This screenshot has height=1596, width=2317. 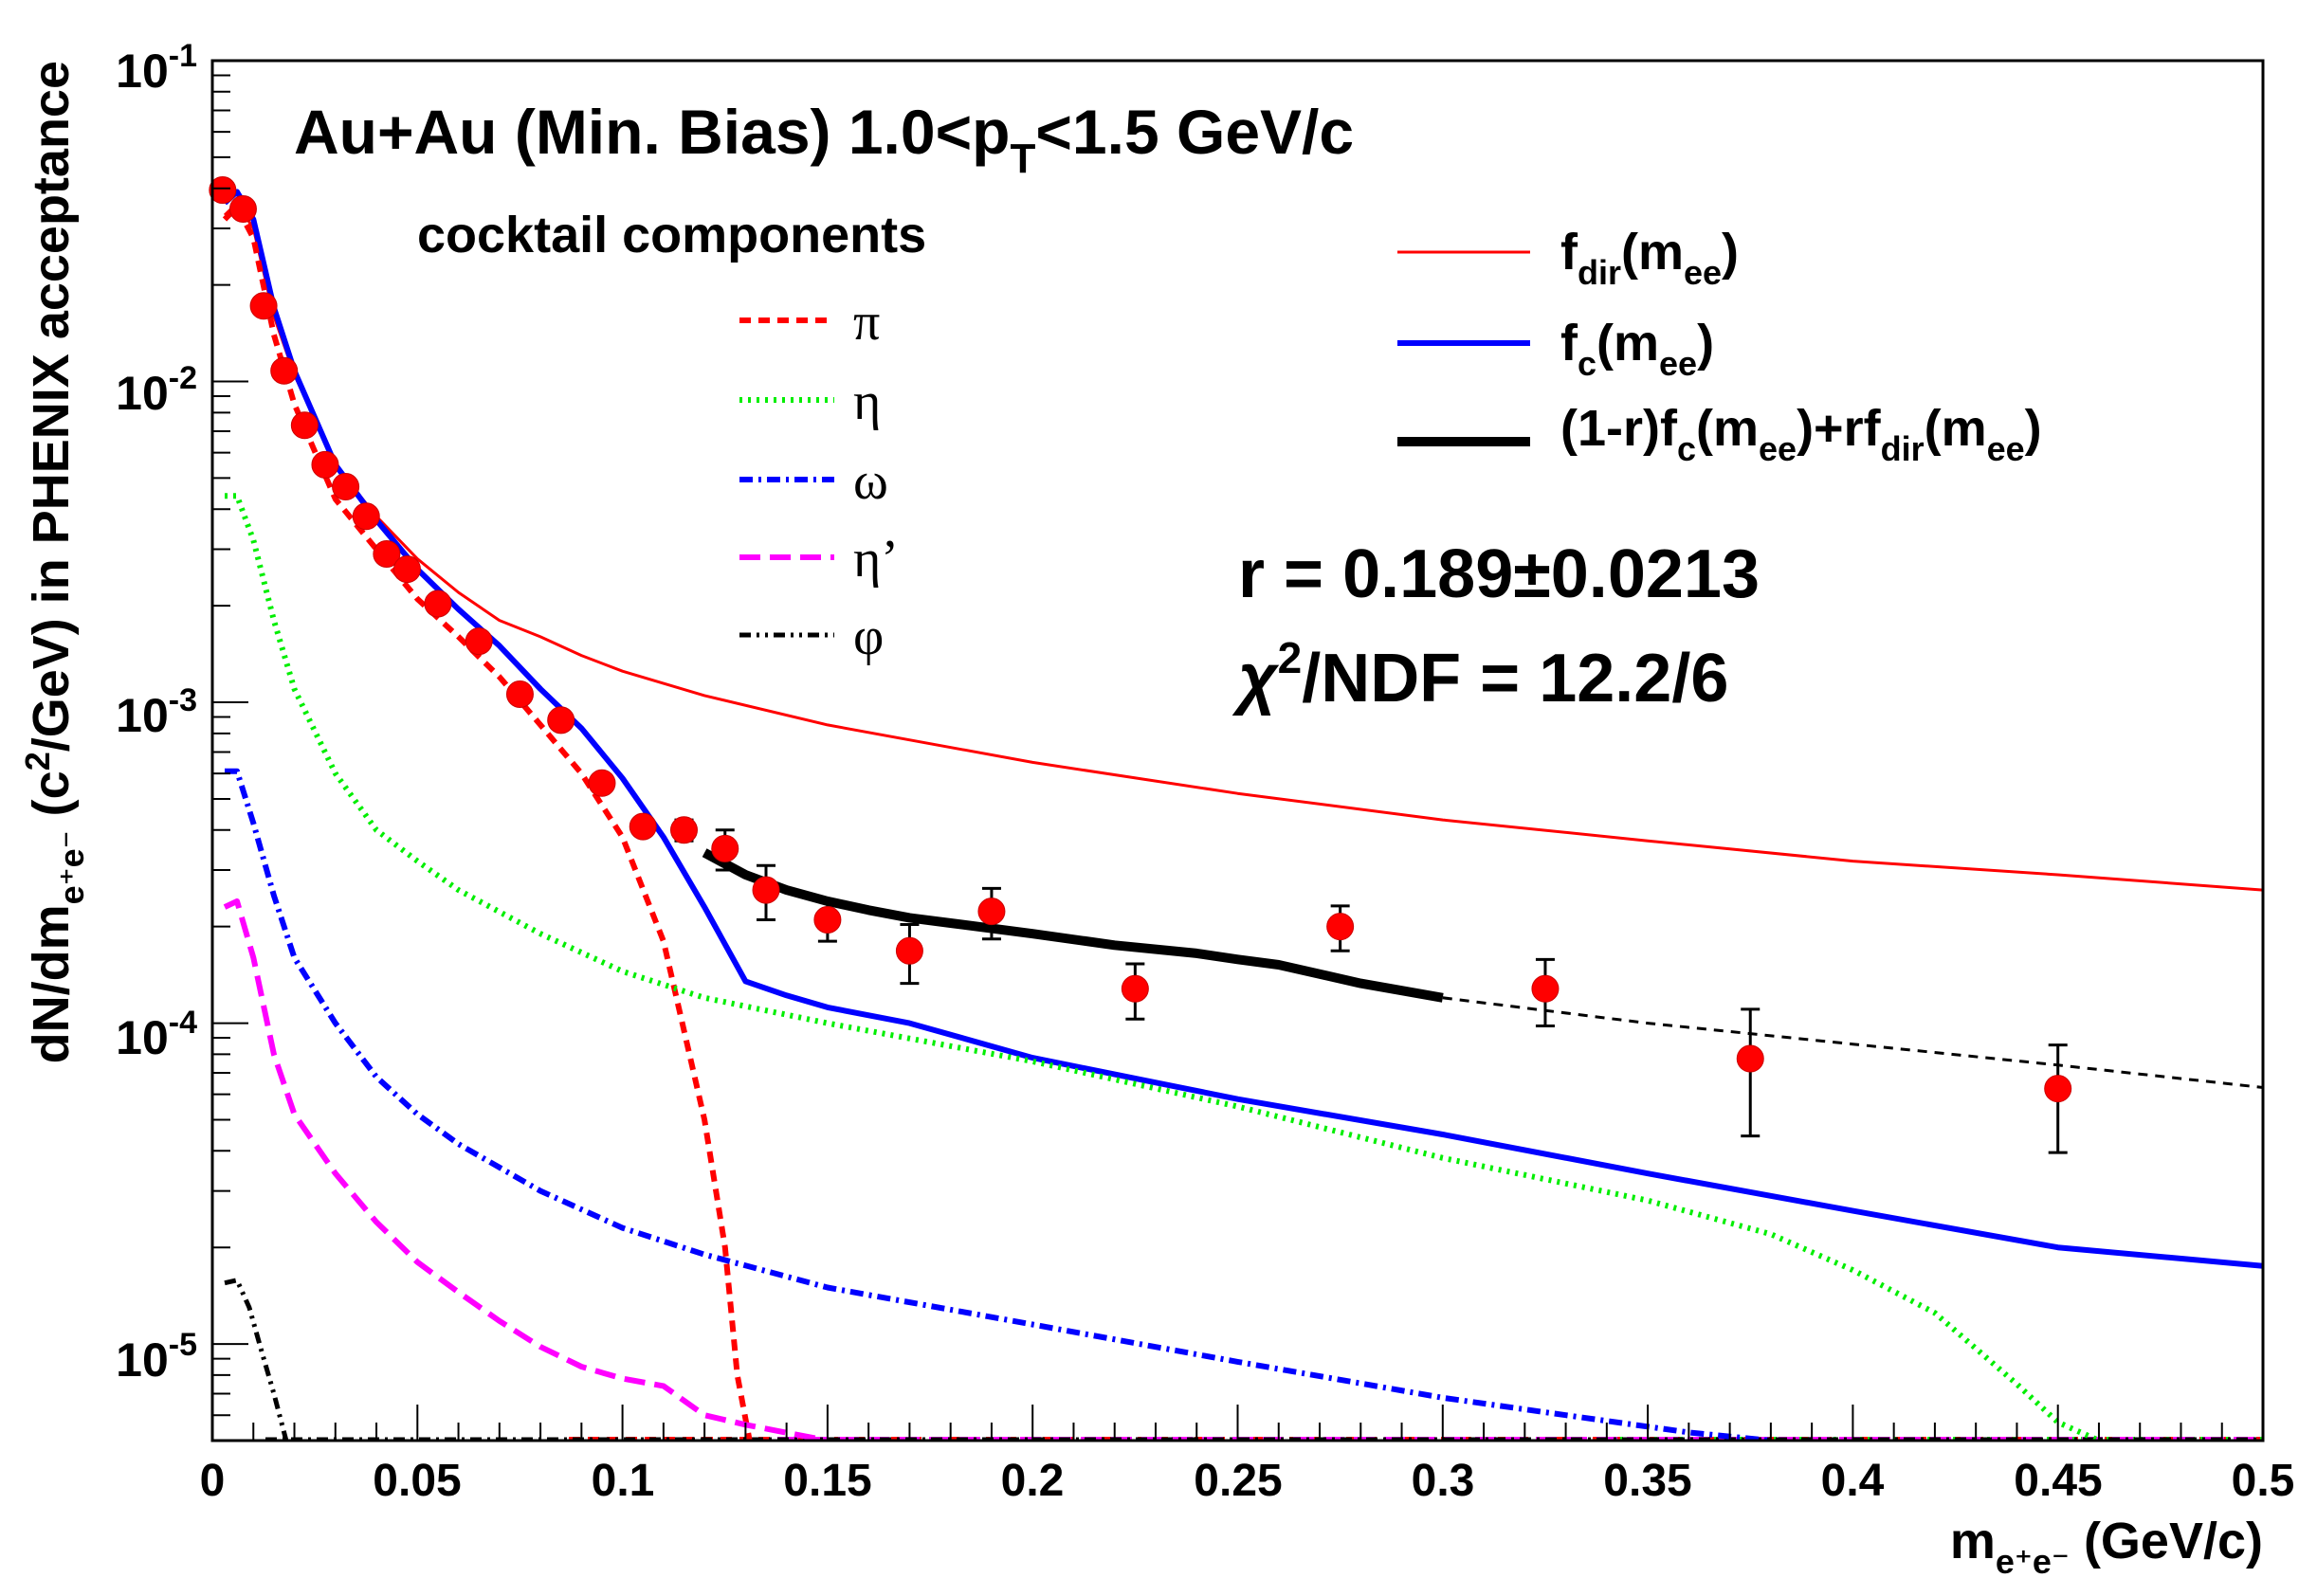 I want to click on x-tick-label: 0.1, so click(x=623, y=1481).